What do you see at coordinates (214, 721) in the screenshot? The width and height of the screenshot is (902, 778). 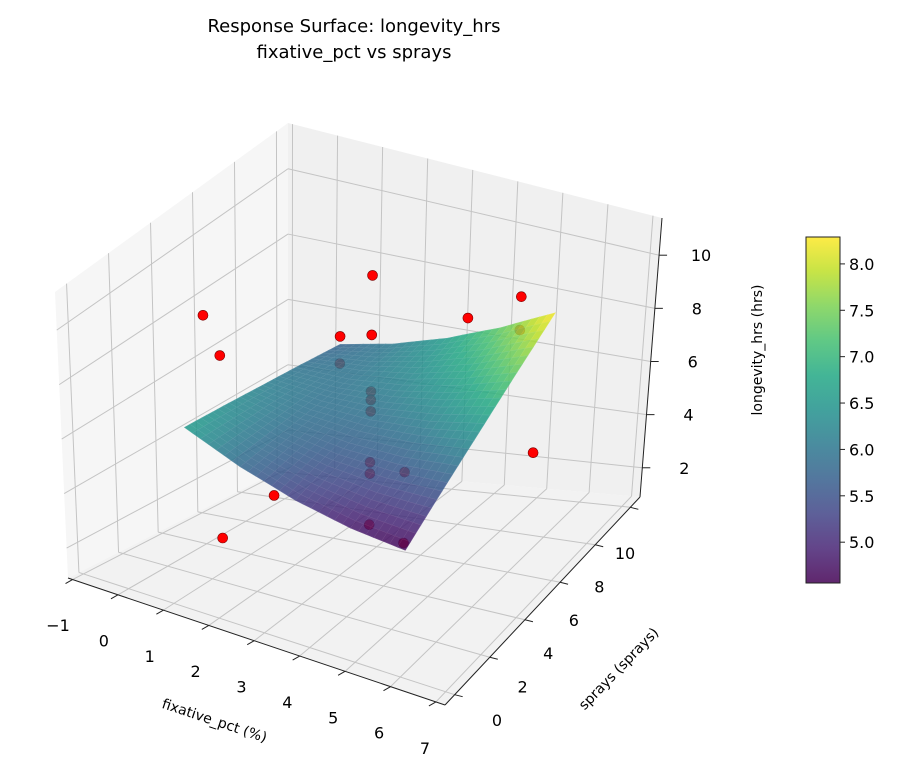 I see `x-axis-label: fixative_pct (%)` at bounding box center [214, 721].